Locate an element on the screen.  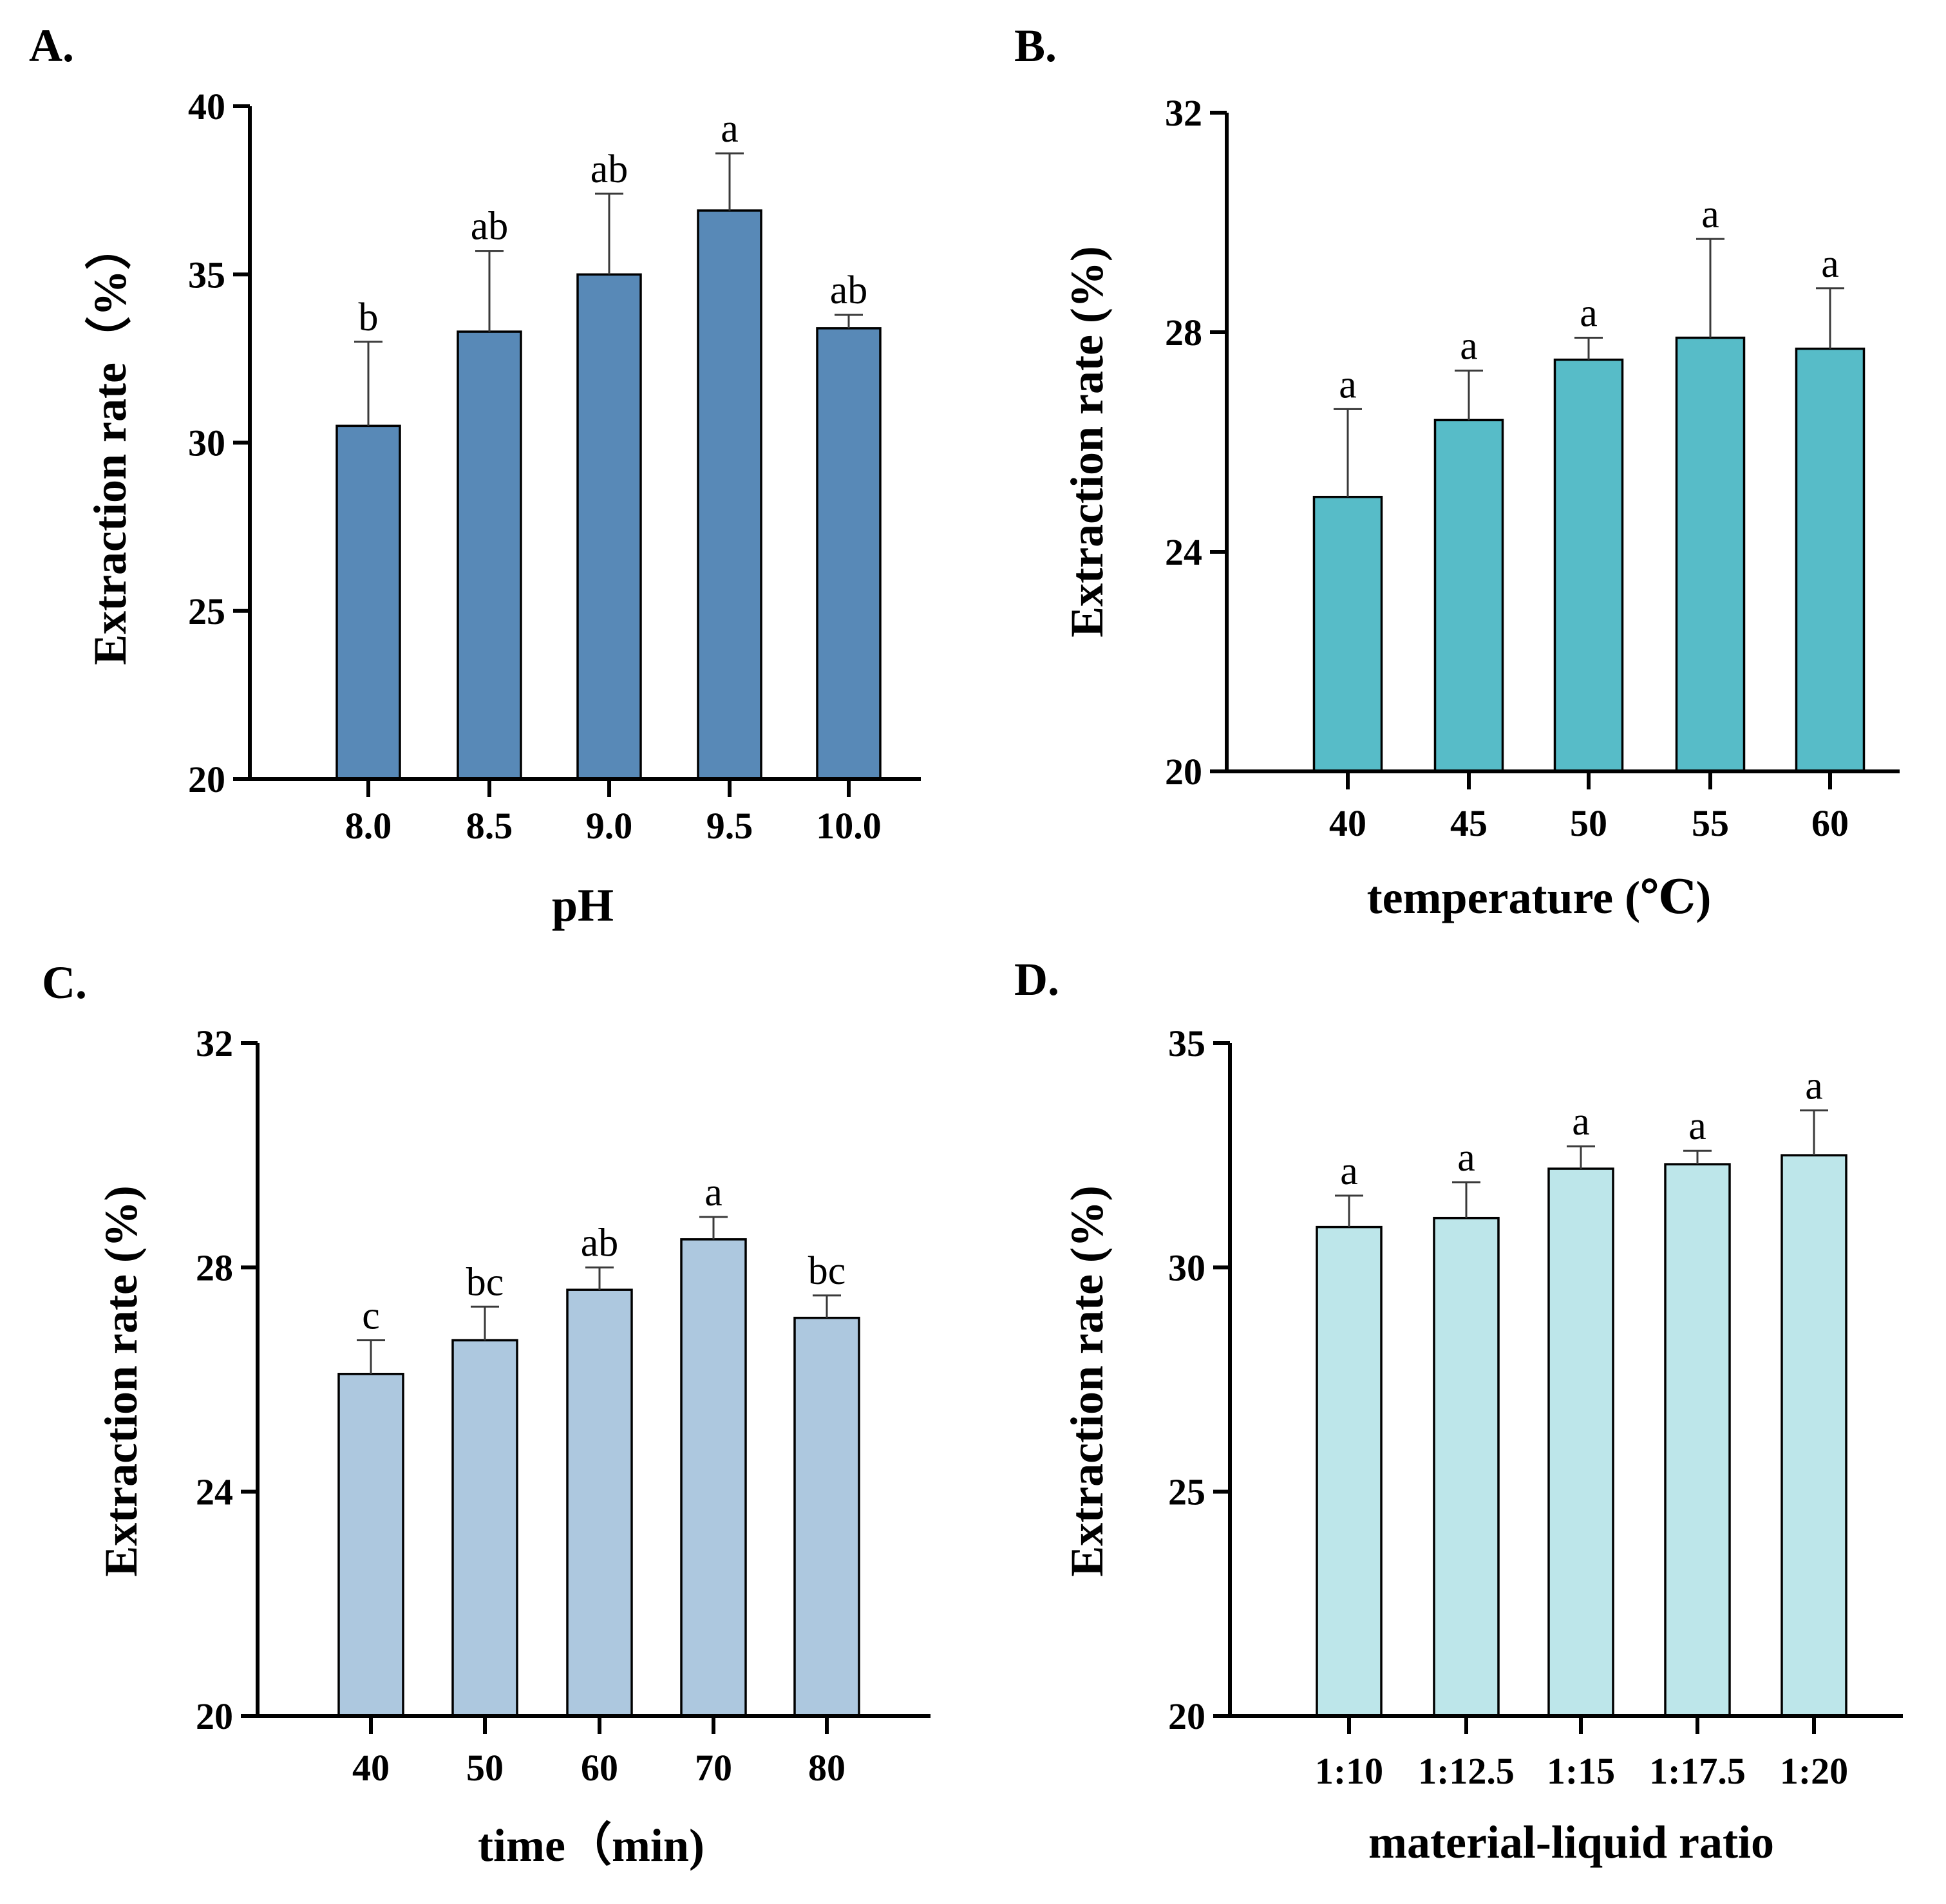
x-tick-label: 70 is located at coordinates (713, 1768).